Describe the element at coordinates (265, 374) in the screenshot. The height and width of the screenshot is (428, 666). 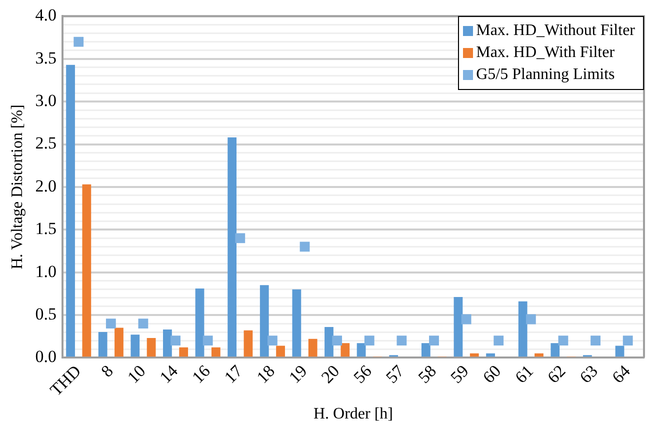
I see `x-tick-label: 18` at that location.